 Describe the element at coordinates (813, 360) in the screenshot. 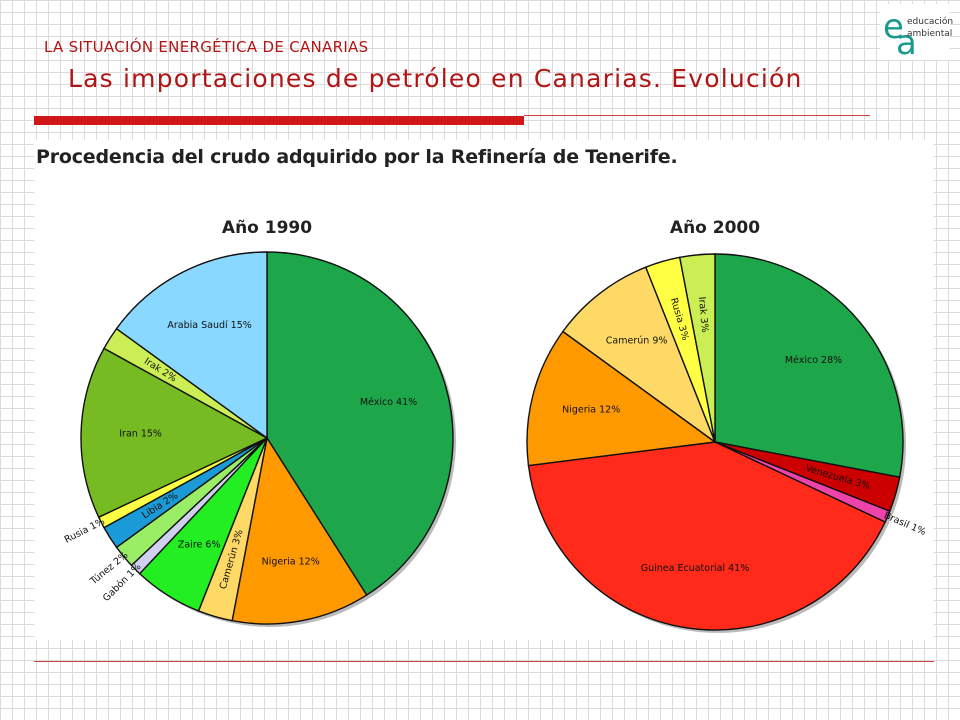

I see `pie-slice-label: México 28%` at that location.